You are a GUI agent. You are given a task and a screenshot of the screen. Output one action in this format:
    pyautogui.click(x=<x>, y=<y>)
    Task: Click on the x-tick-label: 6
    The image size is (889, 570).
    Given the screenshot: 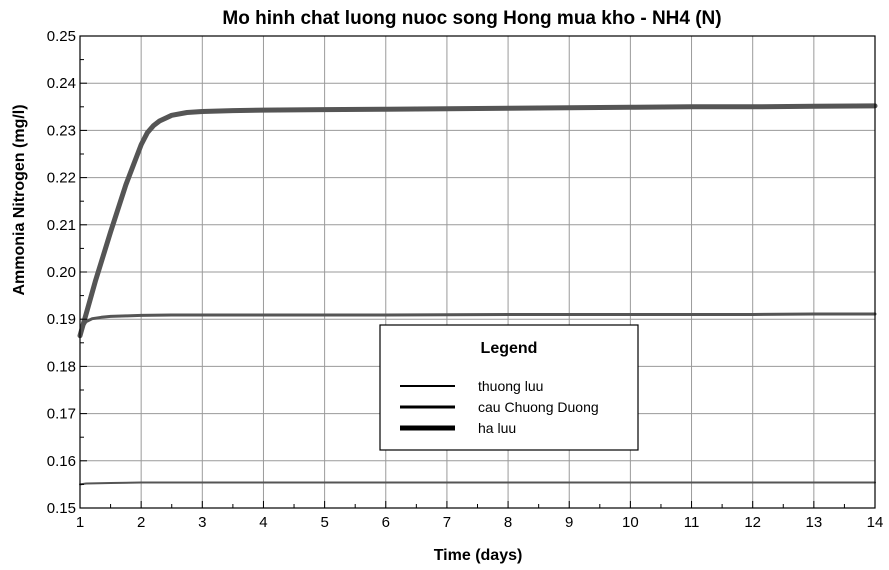 What is the action you would take?
    pyautogui.click(x=386, y=522)
    